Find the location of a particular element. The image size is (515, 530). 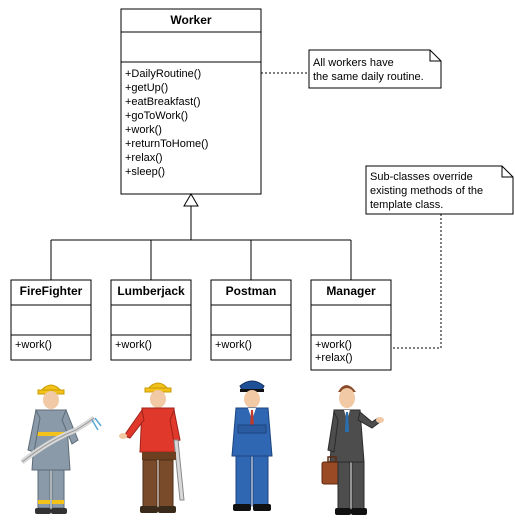

postman-class-box is located at coordinates (251, 320).